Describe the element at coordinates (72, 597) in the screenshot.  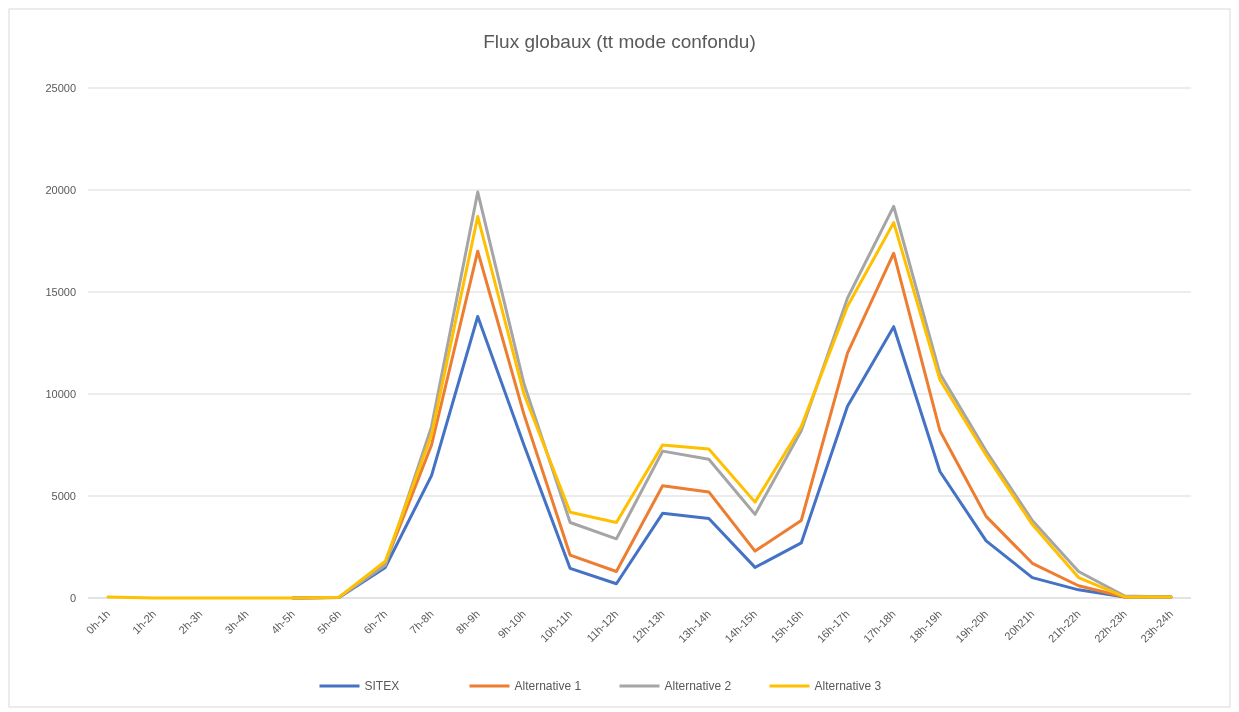
I see `y-tick-label: 0` at that location.